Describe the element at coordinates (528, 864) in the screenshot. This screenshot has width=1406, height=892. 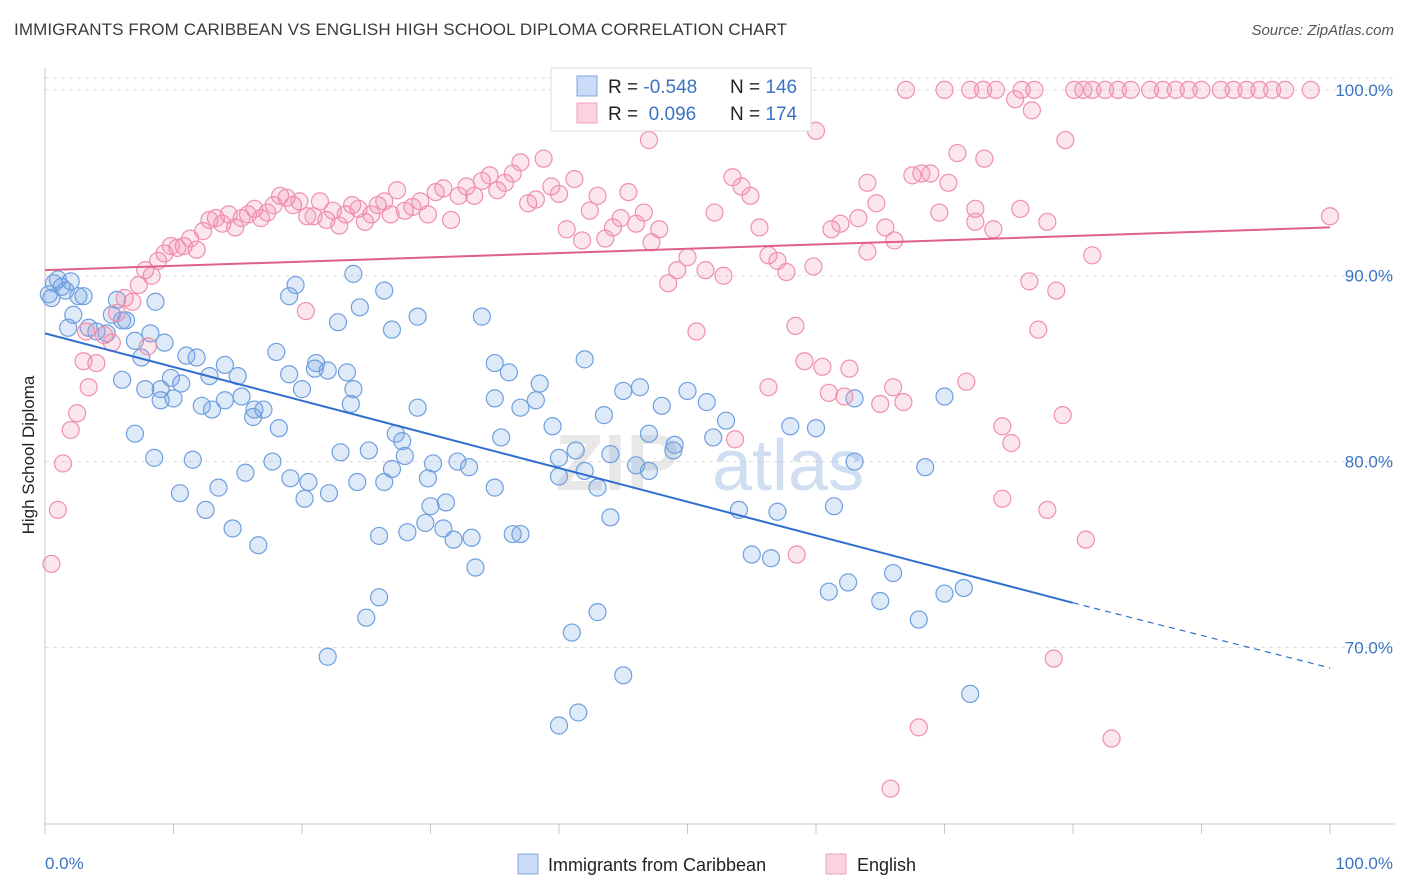
I see `bottom-legend-swatch-blue` at that location.